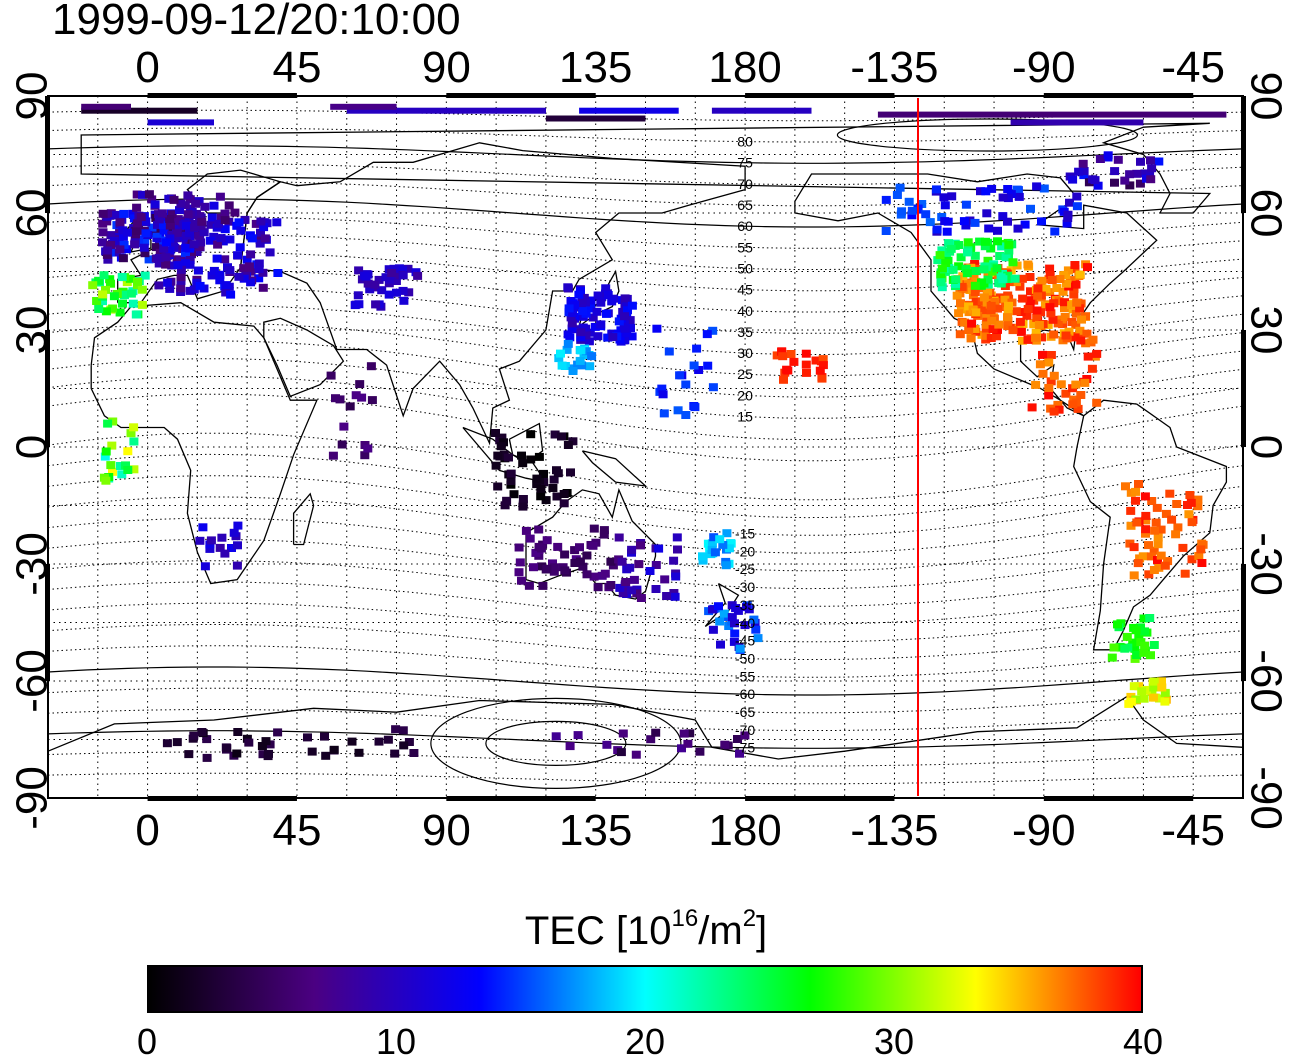 Image resolution: width=1292 pixels, height=1062 pixels. What do you see at coordinates (745, 623) in the screenshot?
I see `contour-label: -40` at bounding box center [745, 623].